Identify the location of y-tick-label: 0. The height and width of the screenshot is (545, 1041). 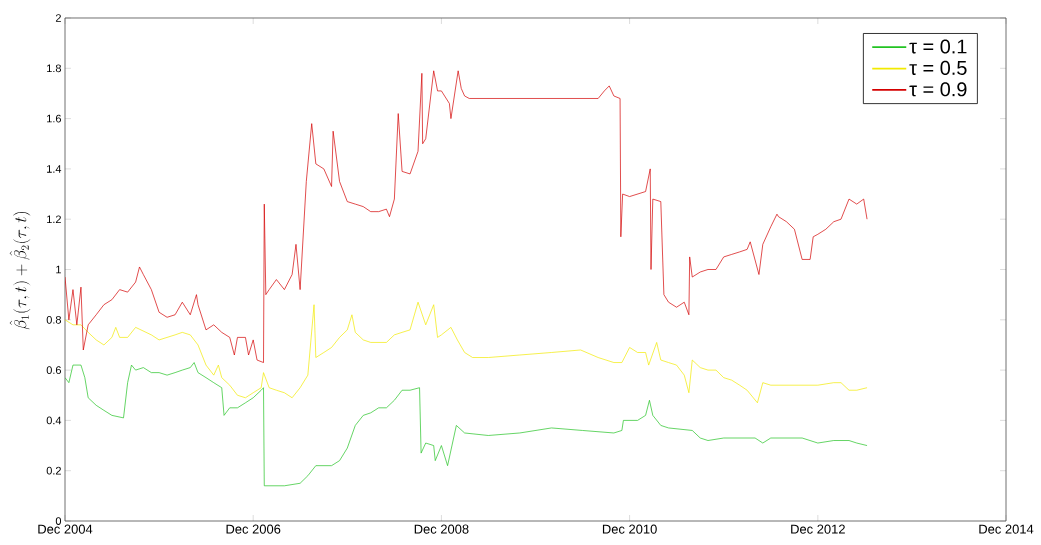
(58, 521).